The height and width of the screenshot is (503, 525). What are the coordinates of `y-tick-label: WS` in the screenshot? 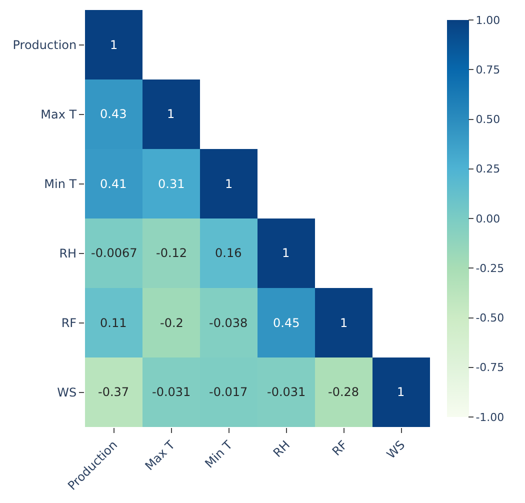 It's located at (67, 392).